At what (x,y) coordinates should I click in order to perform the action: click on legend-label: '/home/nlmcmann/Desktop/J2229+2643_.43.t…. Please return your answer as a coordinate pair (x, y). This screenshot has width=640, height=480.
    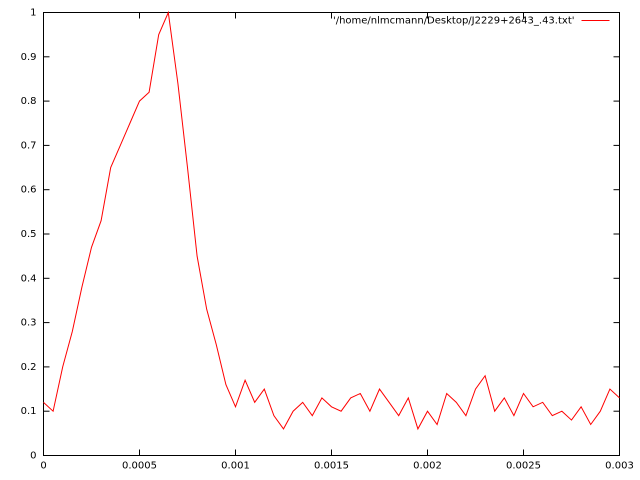
    Looking at the image, I should click on (454, 21).